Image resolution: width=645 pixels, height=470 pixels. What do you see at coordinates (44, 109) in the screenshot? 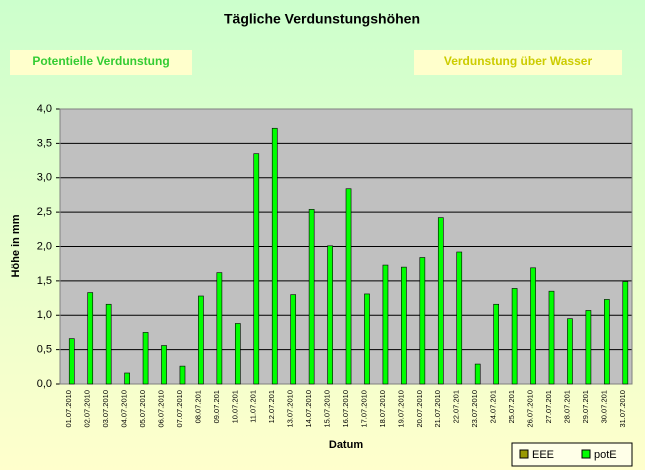
I see `y-tick-label: 4,0` at bounding box center [44, 109].